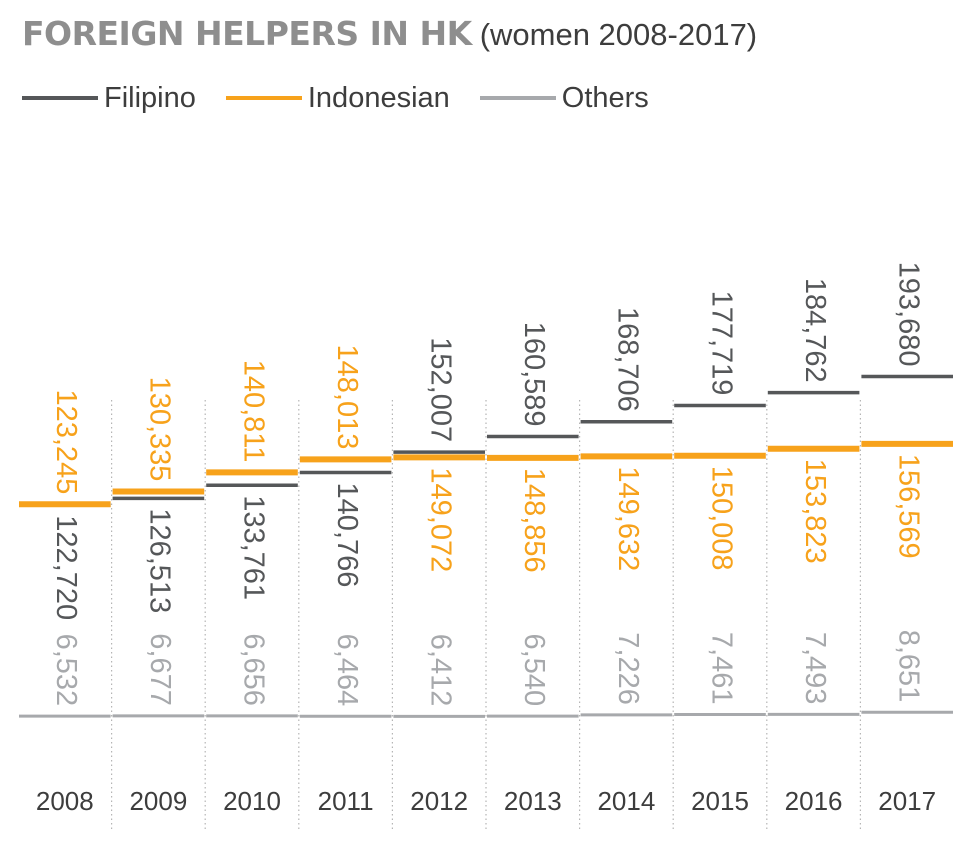 The height and width of the screenshot is (857, 972). I want to click on others-data-label: 8,651, so click(909, 666).